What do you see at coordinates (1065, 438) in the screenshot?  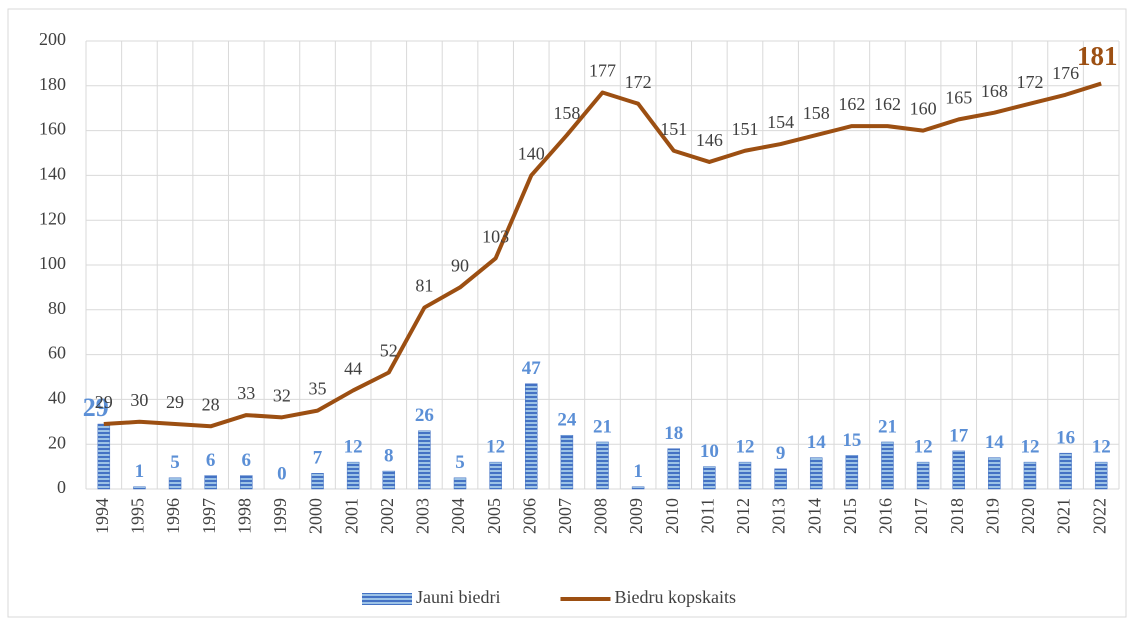 I see `bar-value-label: 16` at bounding box center [1065, 438].